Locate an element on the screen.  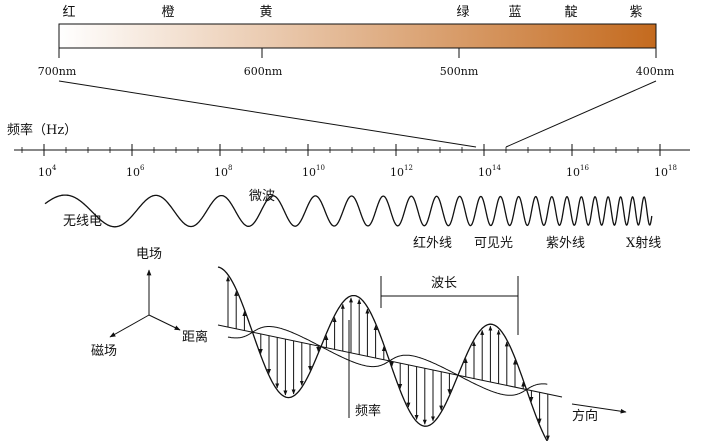
frequency-tick-label-3: 10¹⁰ is located at coordinates (313, 171).